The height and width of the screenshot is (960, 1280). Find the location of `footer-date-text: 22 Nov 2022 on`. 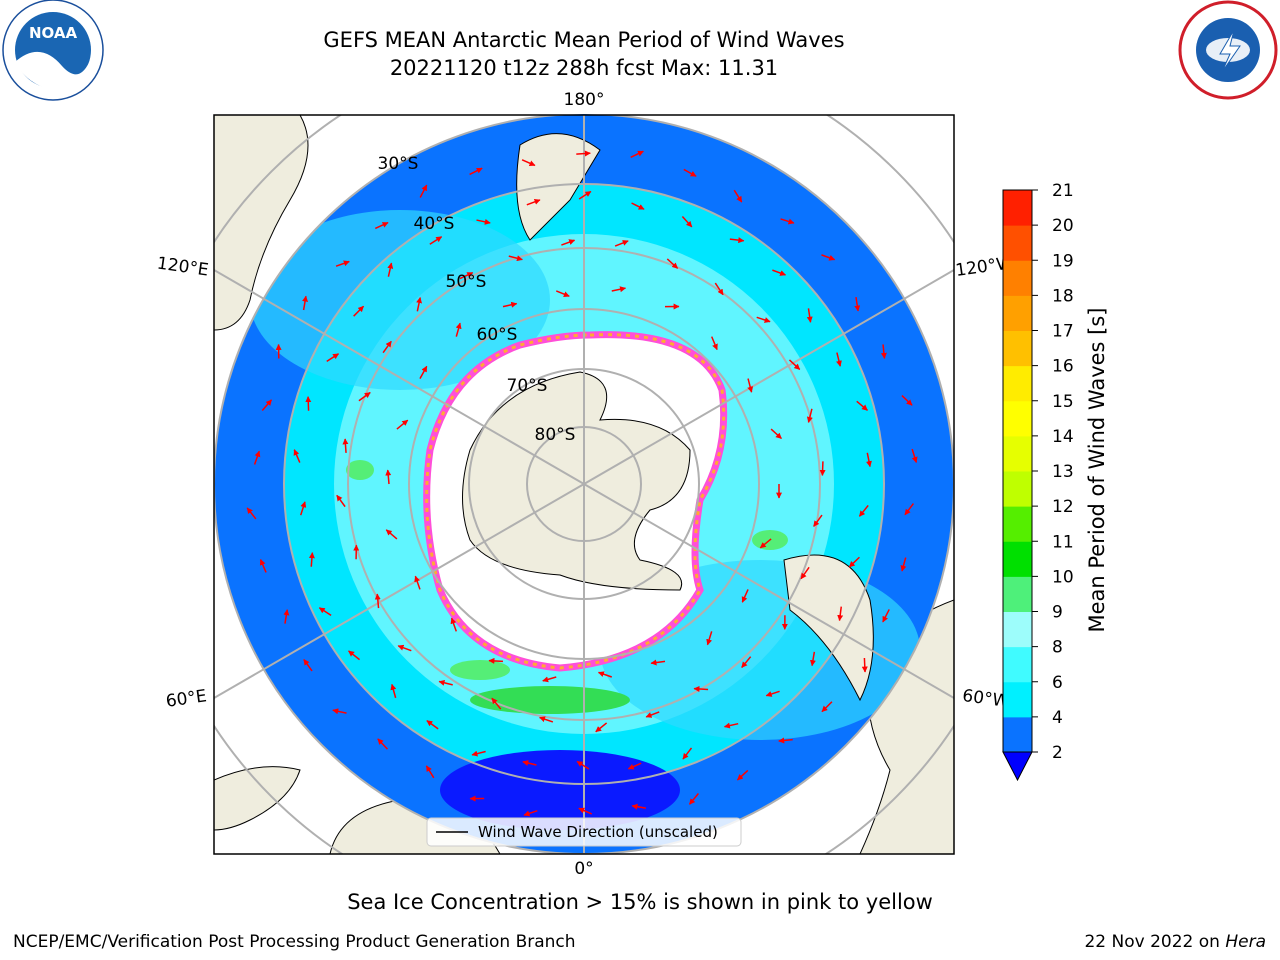

footer-date-text: 22 Nov 2022 on is located at coordinates (1152, 942).